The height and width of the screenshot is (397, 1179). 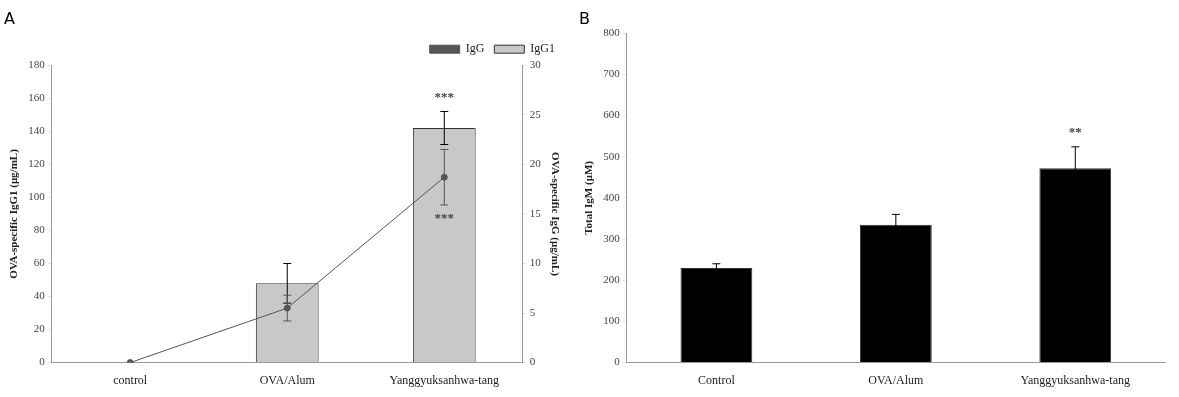 I want to click on y2-tick-label: 15, so click(x=535, y=212).